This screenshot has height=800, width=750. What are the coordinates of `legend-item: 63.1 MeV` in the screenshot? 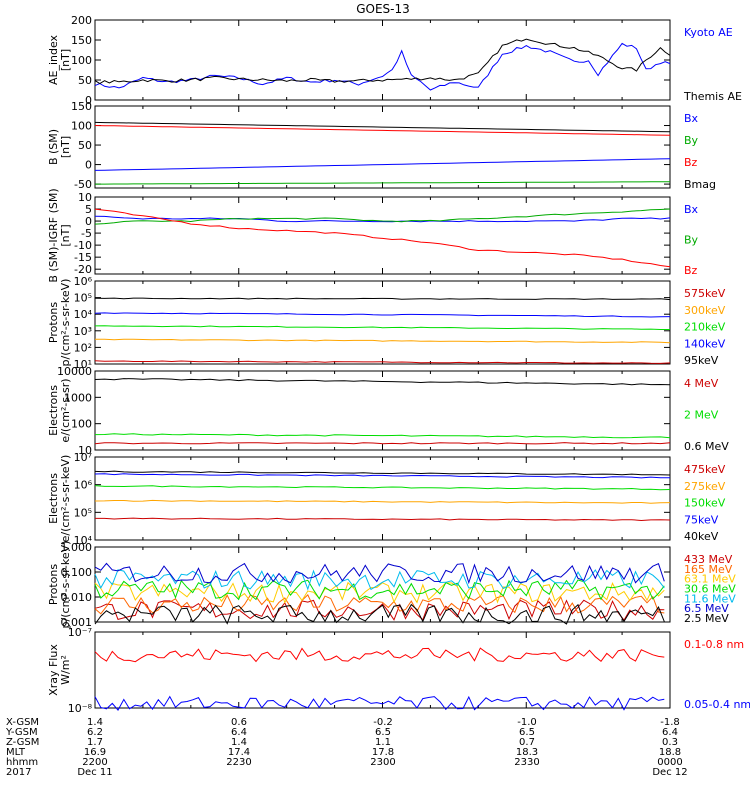 It's located at (710, 579).